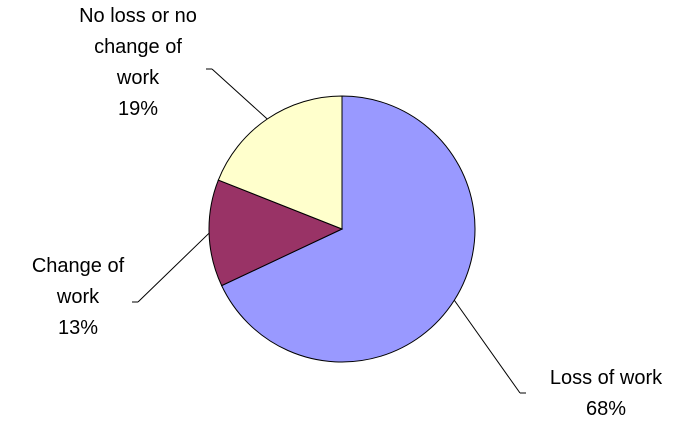  What do you see at coordinates (606, 393) in the screenshot?
I see `slice-label-0: Loss of work 68%` at bounding box center [606, 393].